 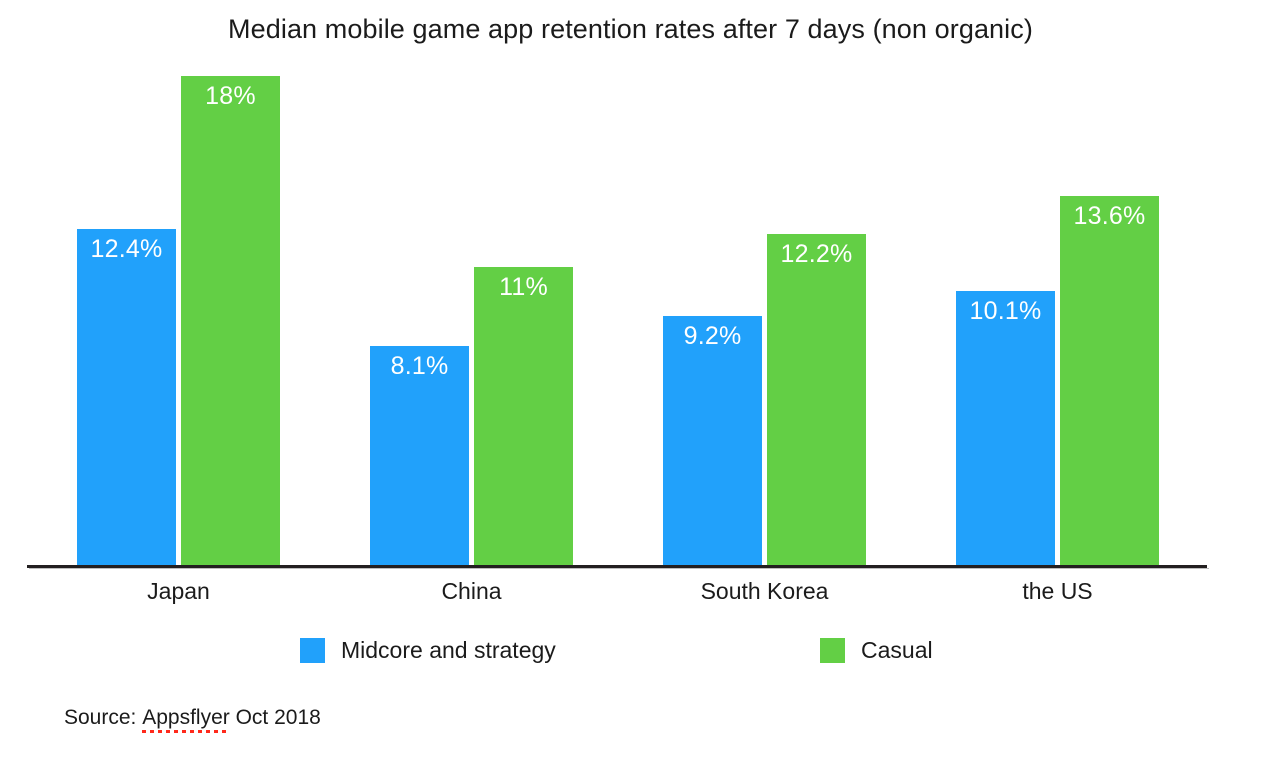 I want to click on source-caption: Source: Appsflyer Oct 2018, so click(x=192, y=719).